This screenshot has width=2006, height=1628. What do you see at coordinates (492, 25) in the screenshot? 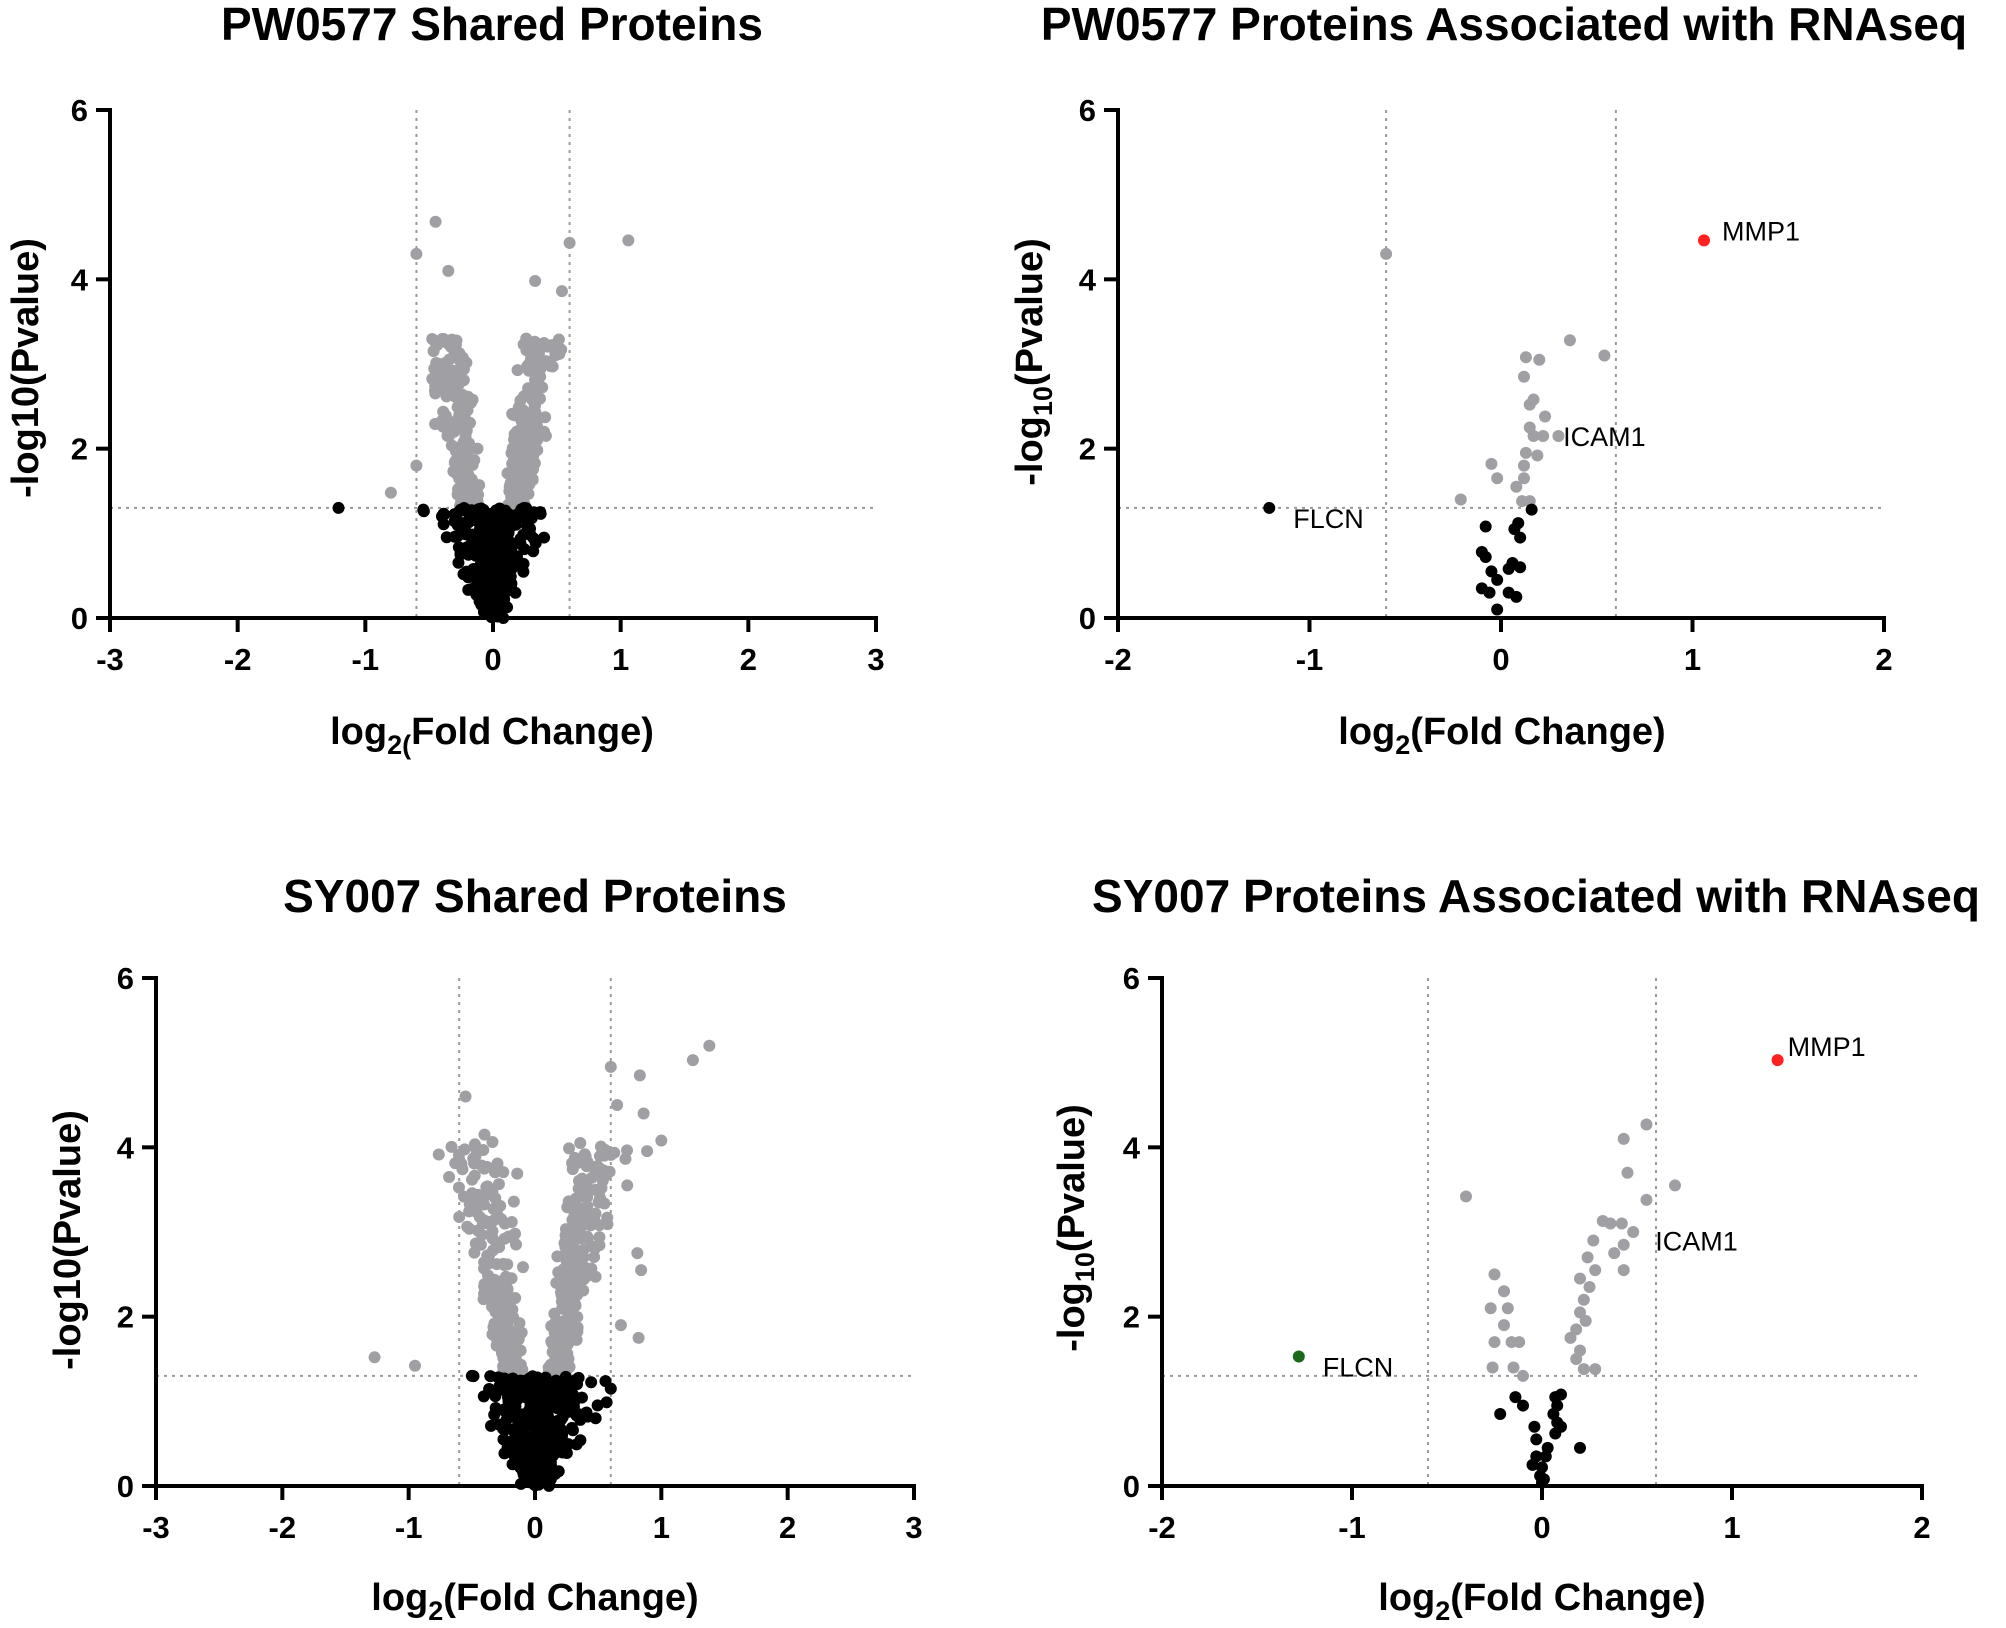
I see `chart-title: PW0577 Shared Proteins` at bounding box center [492, 25].